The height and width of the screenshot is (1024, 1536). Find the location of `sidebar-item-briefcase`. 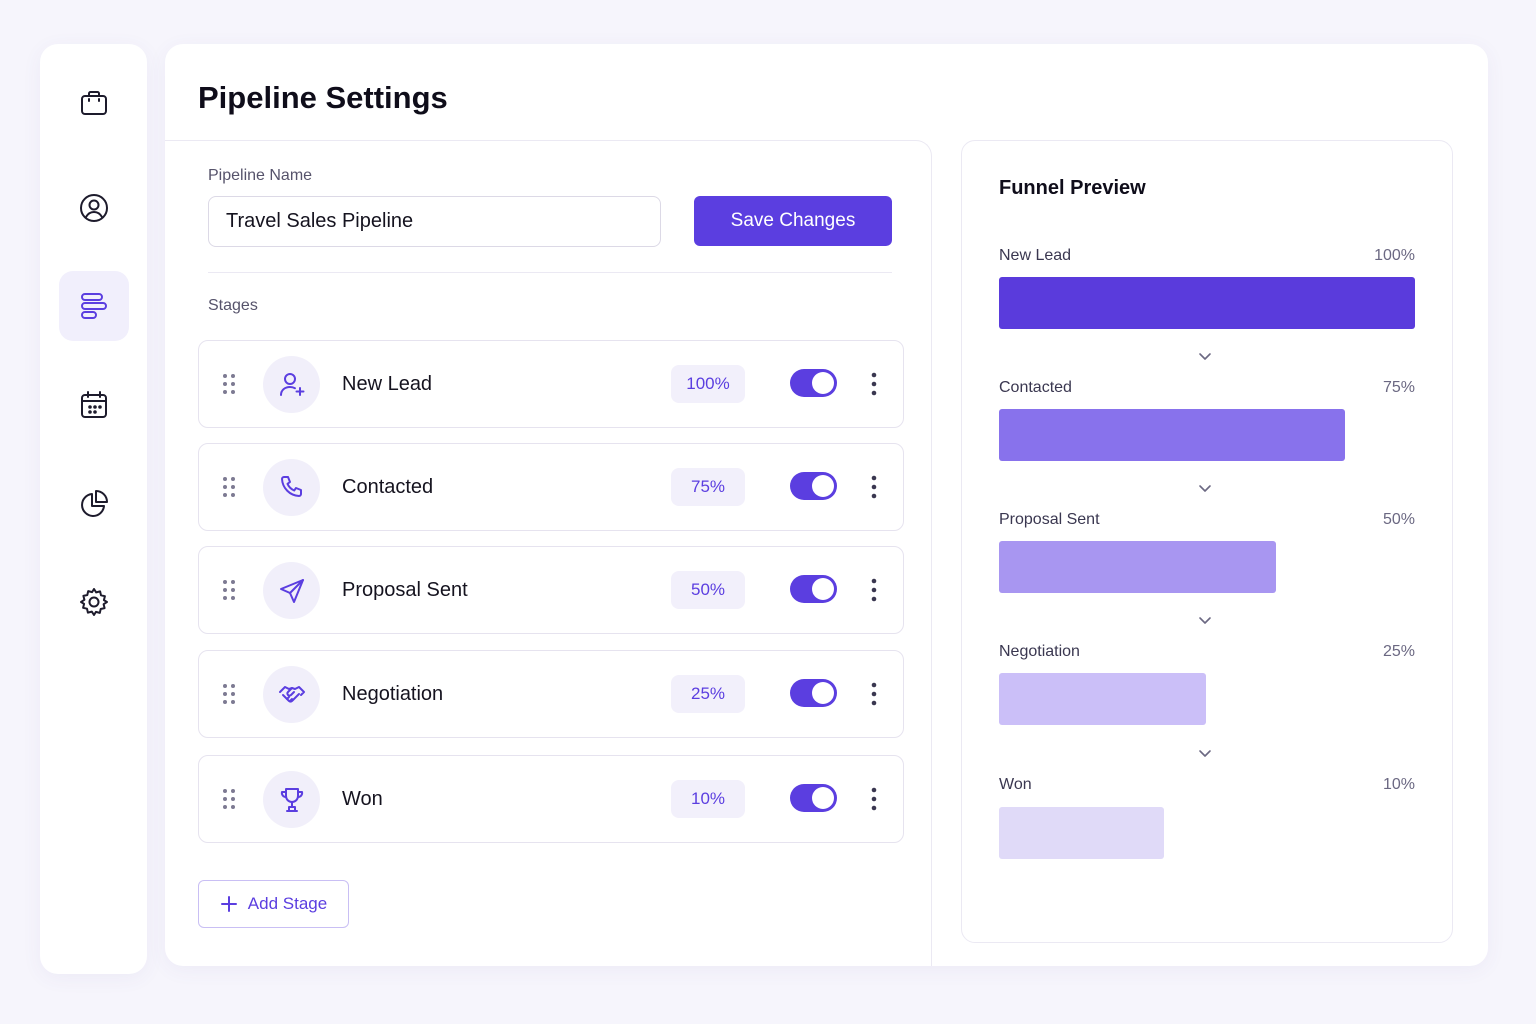

sidebar-item-briefcase is located at coordinates (94, 103).